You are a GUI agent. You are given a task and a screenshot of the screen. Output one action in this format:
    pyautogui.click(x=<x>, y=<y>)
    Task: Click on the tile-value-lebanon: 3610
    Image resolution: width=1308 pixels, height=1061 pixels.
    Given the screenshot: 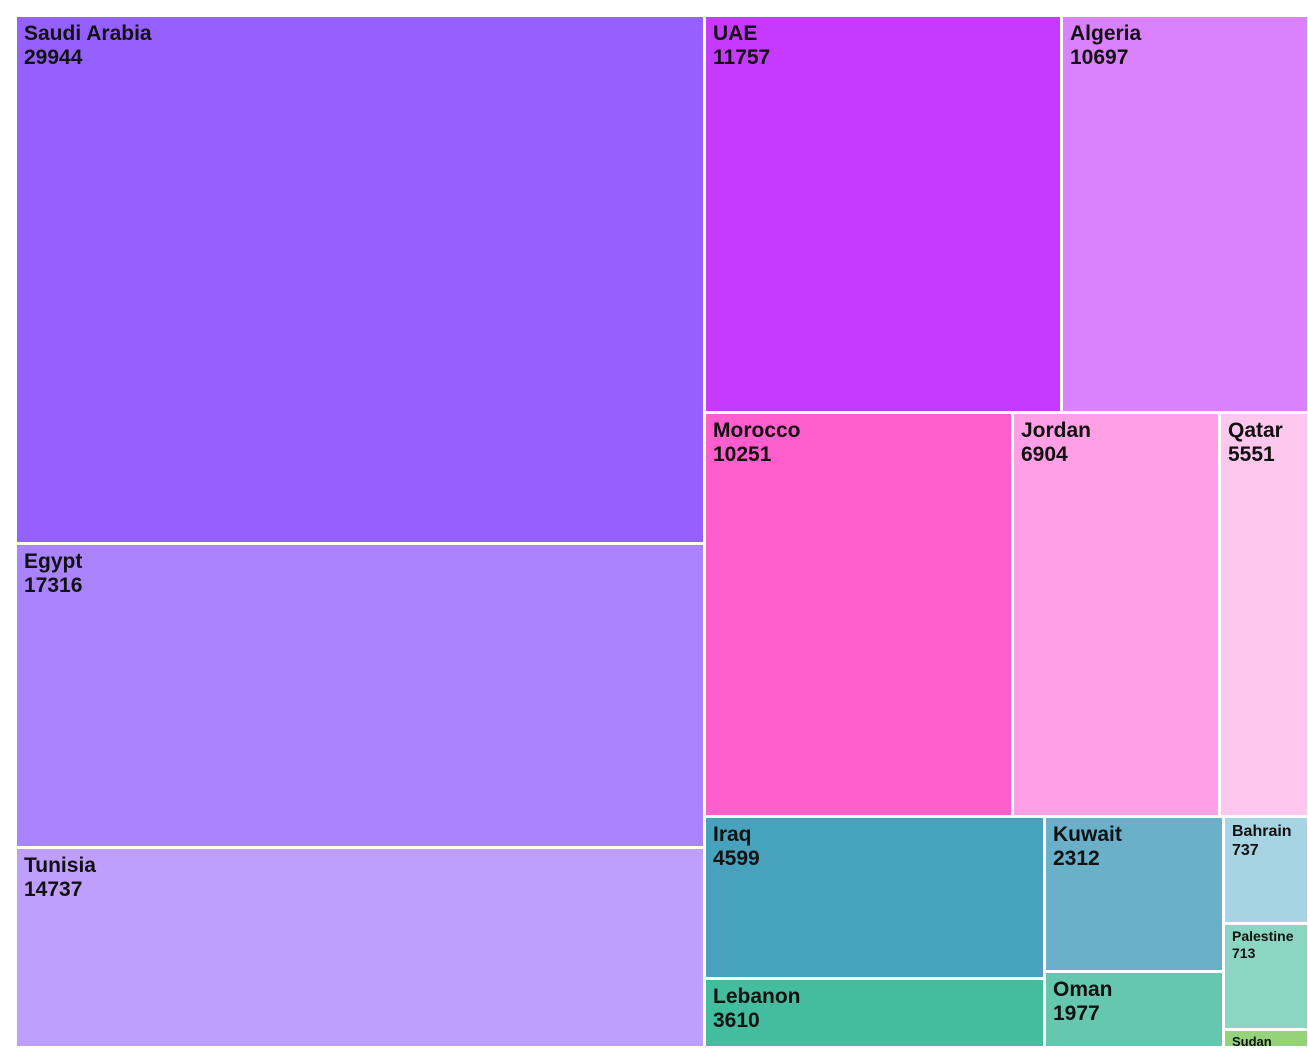 What is the action you would take?
    pyautogui.click(x=736, y=1020)
    